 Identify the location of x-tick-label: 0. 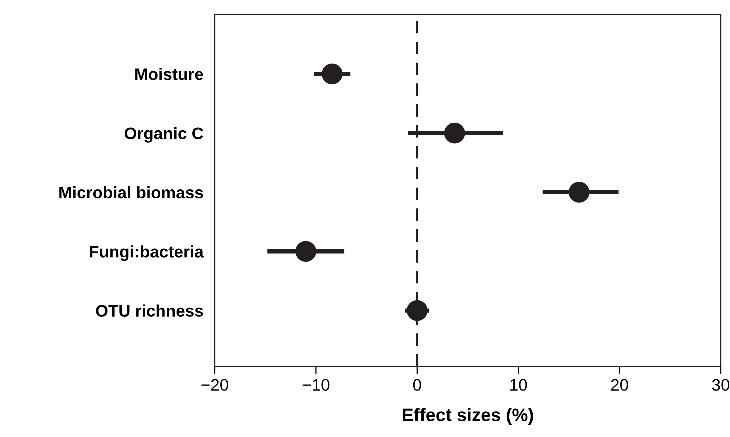
(417, 385).